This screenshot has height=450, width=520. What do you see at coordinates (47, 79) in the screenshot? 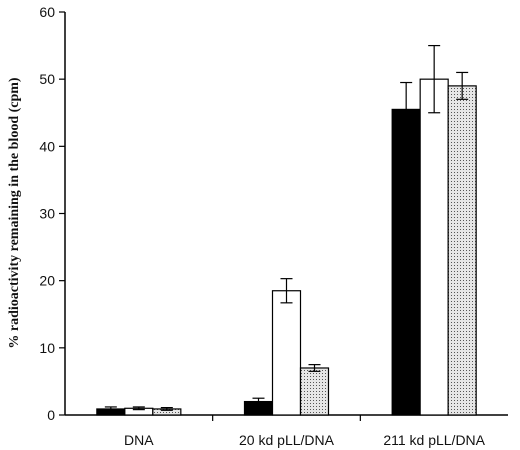
I see `y-tick-label: 50` at bounding box center [47, 79].